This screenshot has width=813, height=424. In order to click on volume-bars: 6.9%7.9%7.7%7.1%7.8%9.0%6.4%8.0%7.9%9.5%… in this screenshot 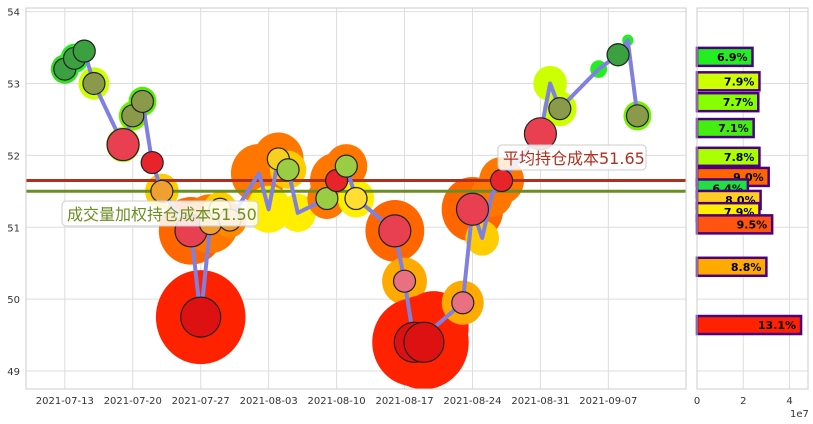, I will do `click(749, 191)`.